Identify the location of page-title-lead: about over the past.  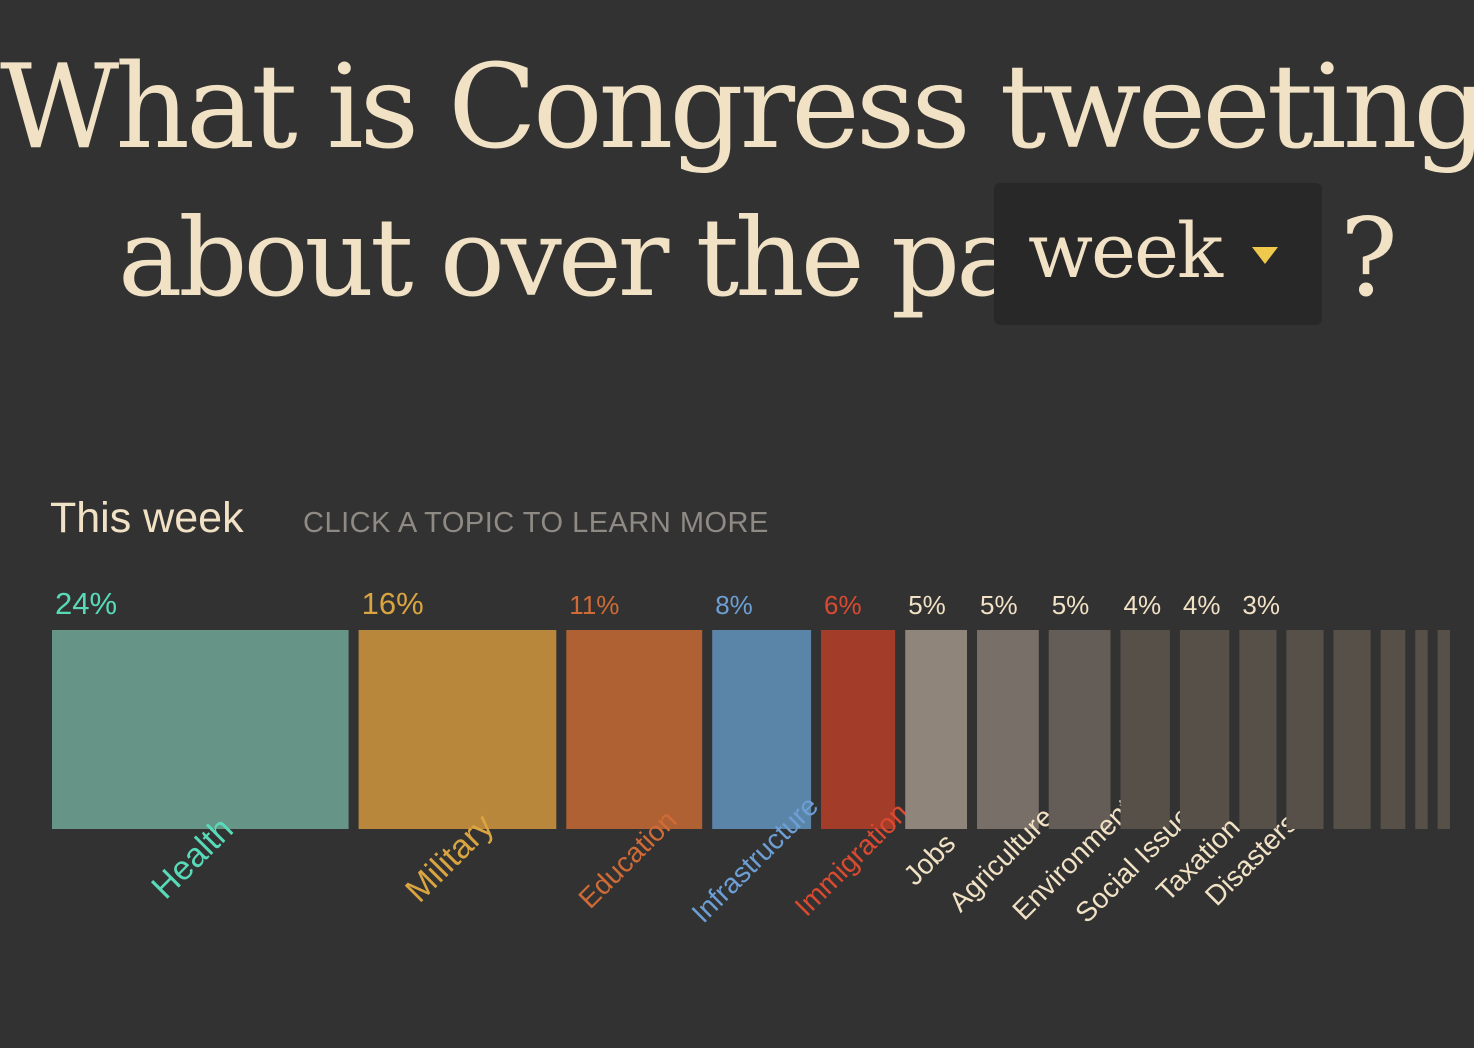
(614, 258).